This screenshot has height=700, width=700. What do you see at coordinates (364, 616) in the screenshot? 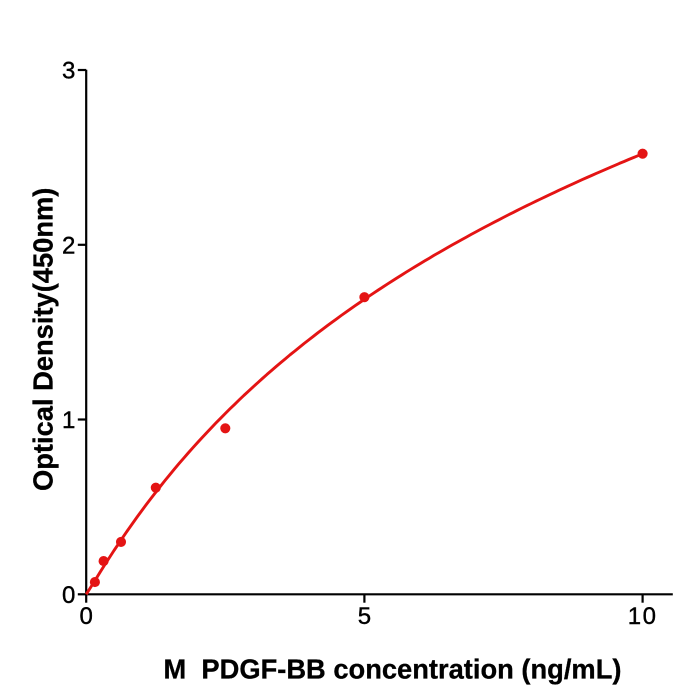
I see `svg-text: 5` at bounding box center [364, 616].